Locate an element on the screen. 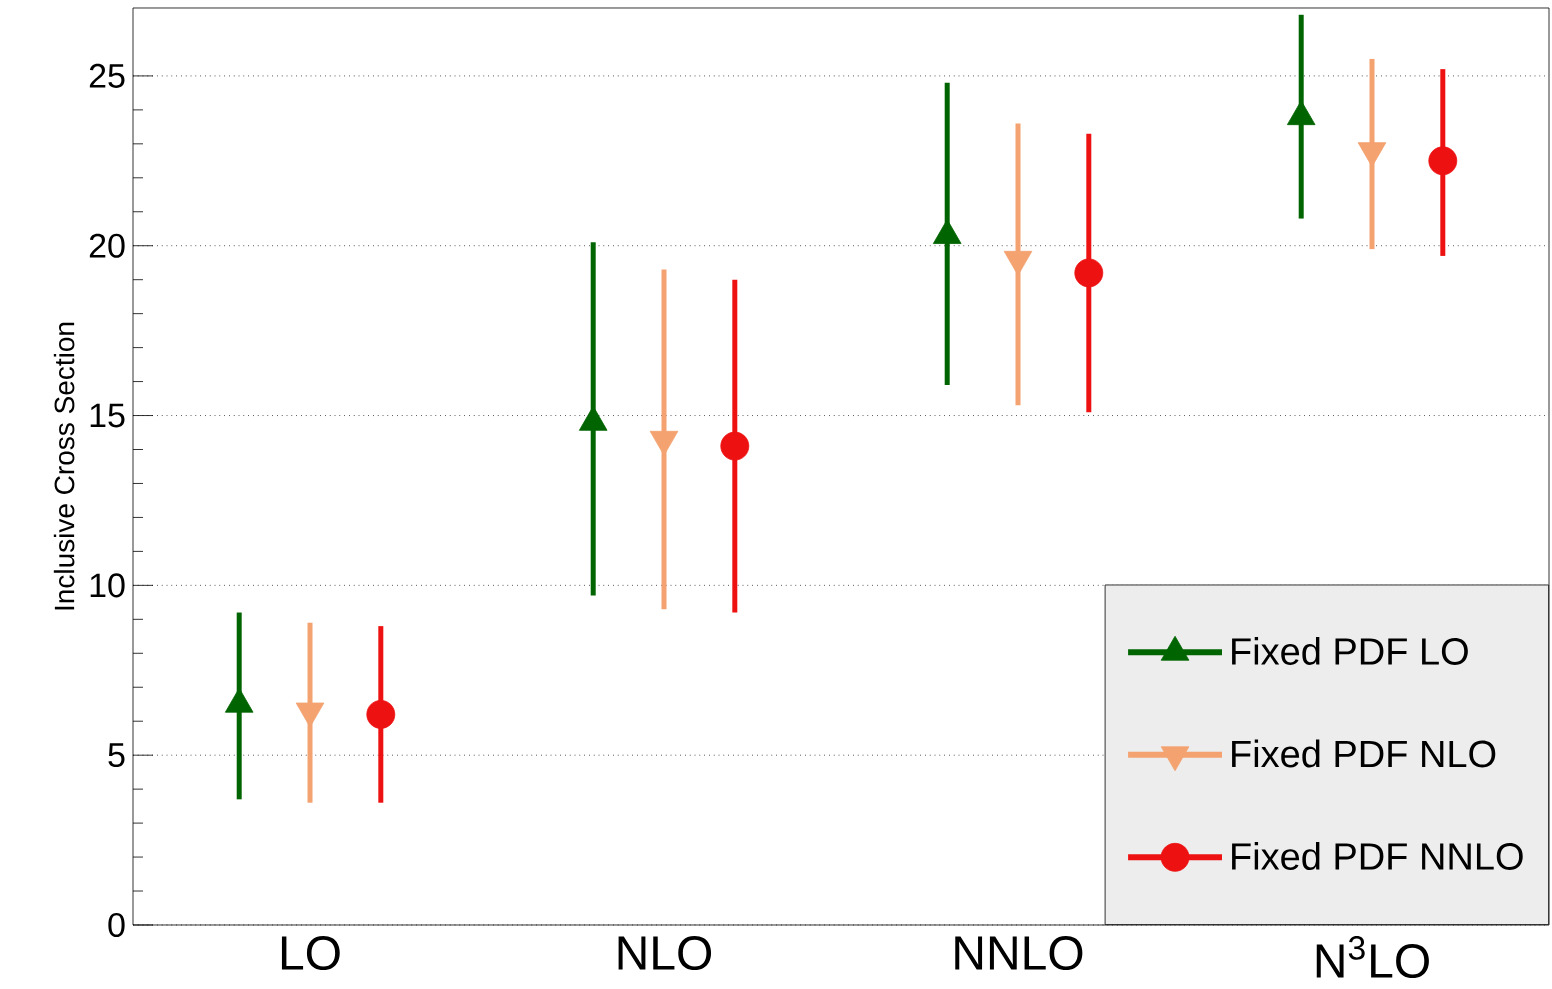 The image size is (1552, 989). y-tick-label: 0 is located at coordinates (116, 925).